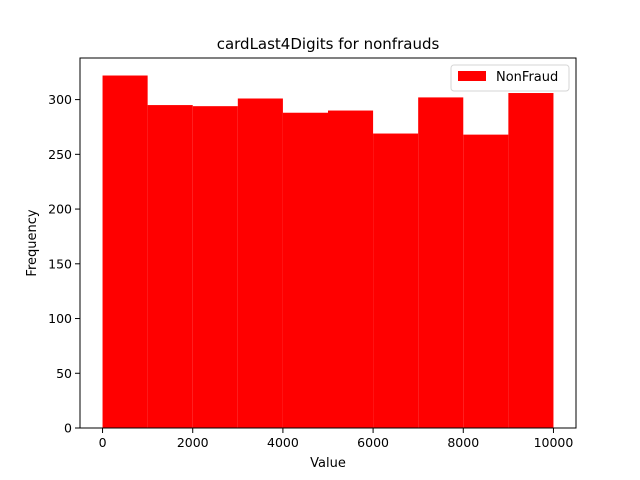  I want to click on y-tick-label: 200, so click(60, 209).